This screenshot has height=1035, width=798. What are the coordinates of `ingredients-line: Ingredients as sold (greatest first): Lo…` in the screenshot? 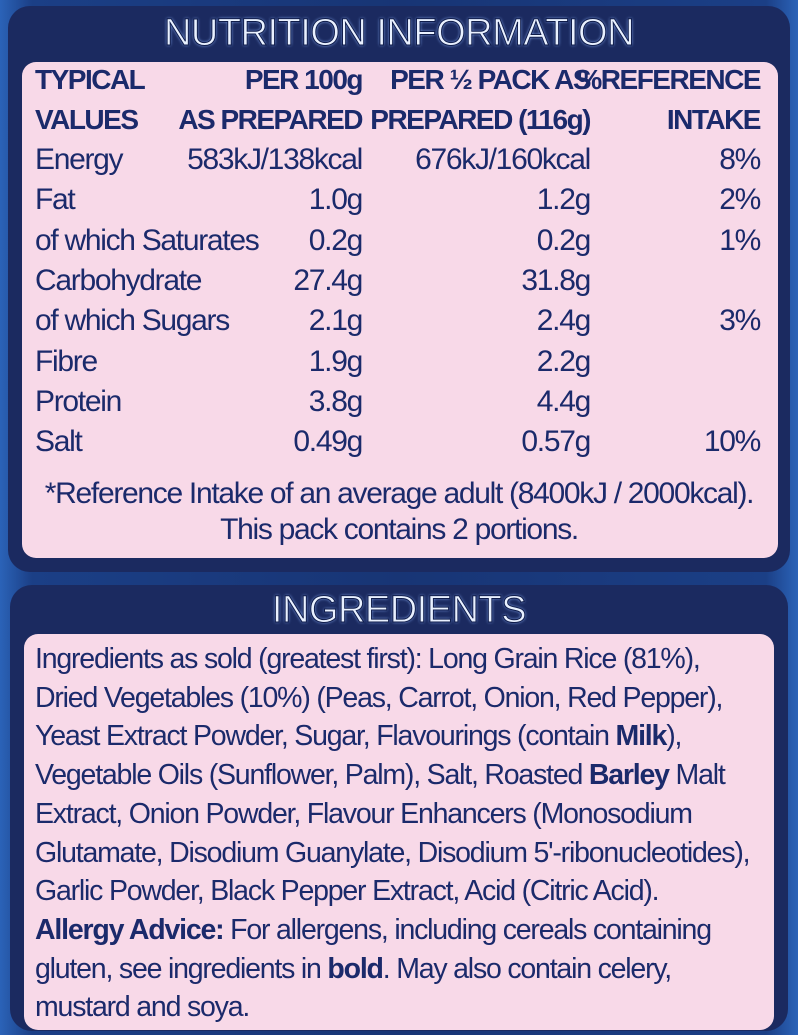 It's located at (368, 659).